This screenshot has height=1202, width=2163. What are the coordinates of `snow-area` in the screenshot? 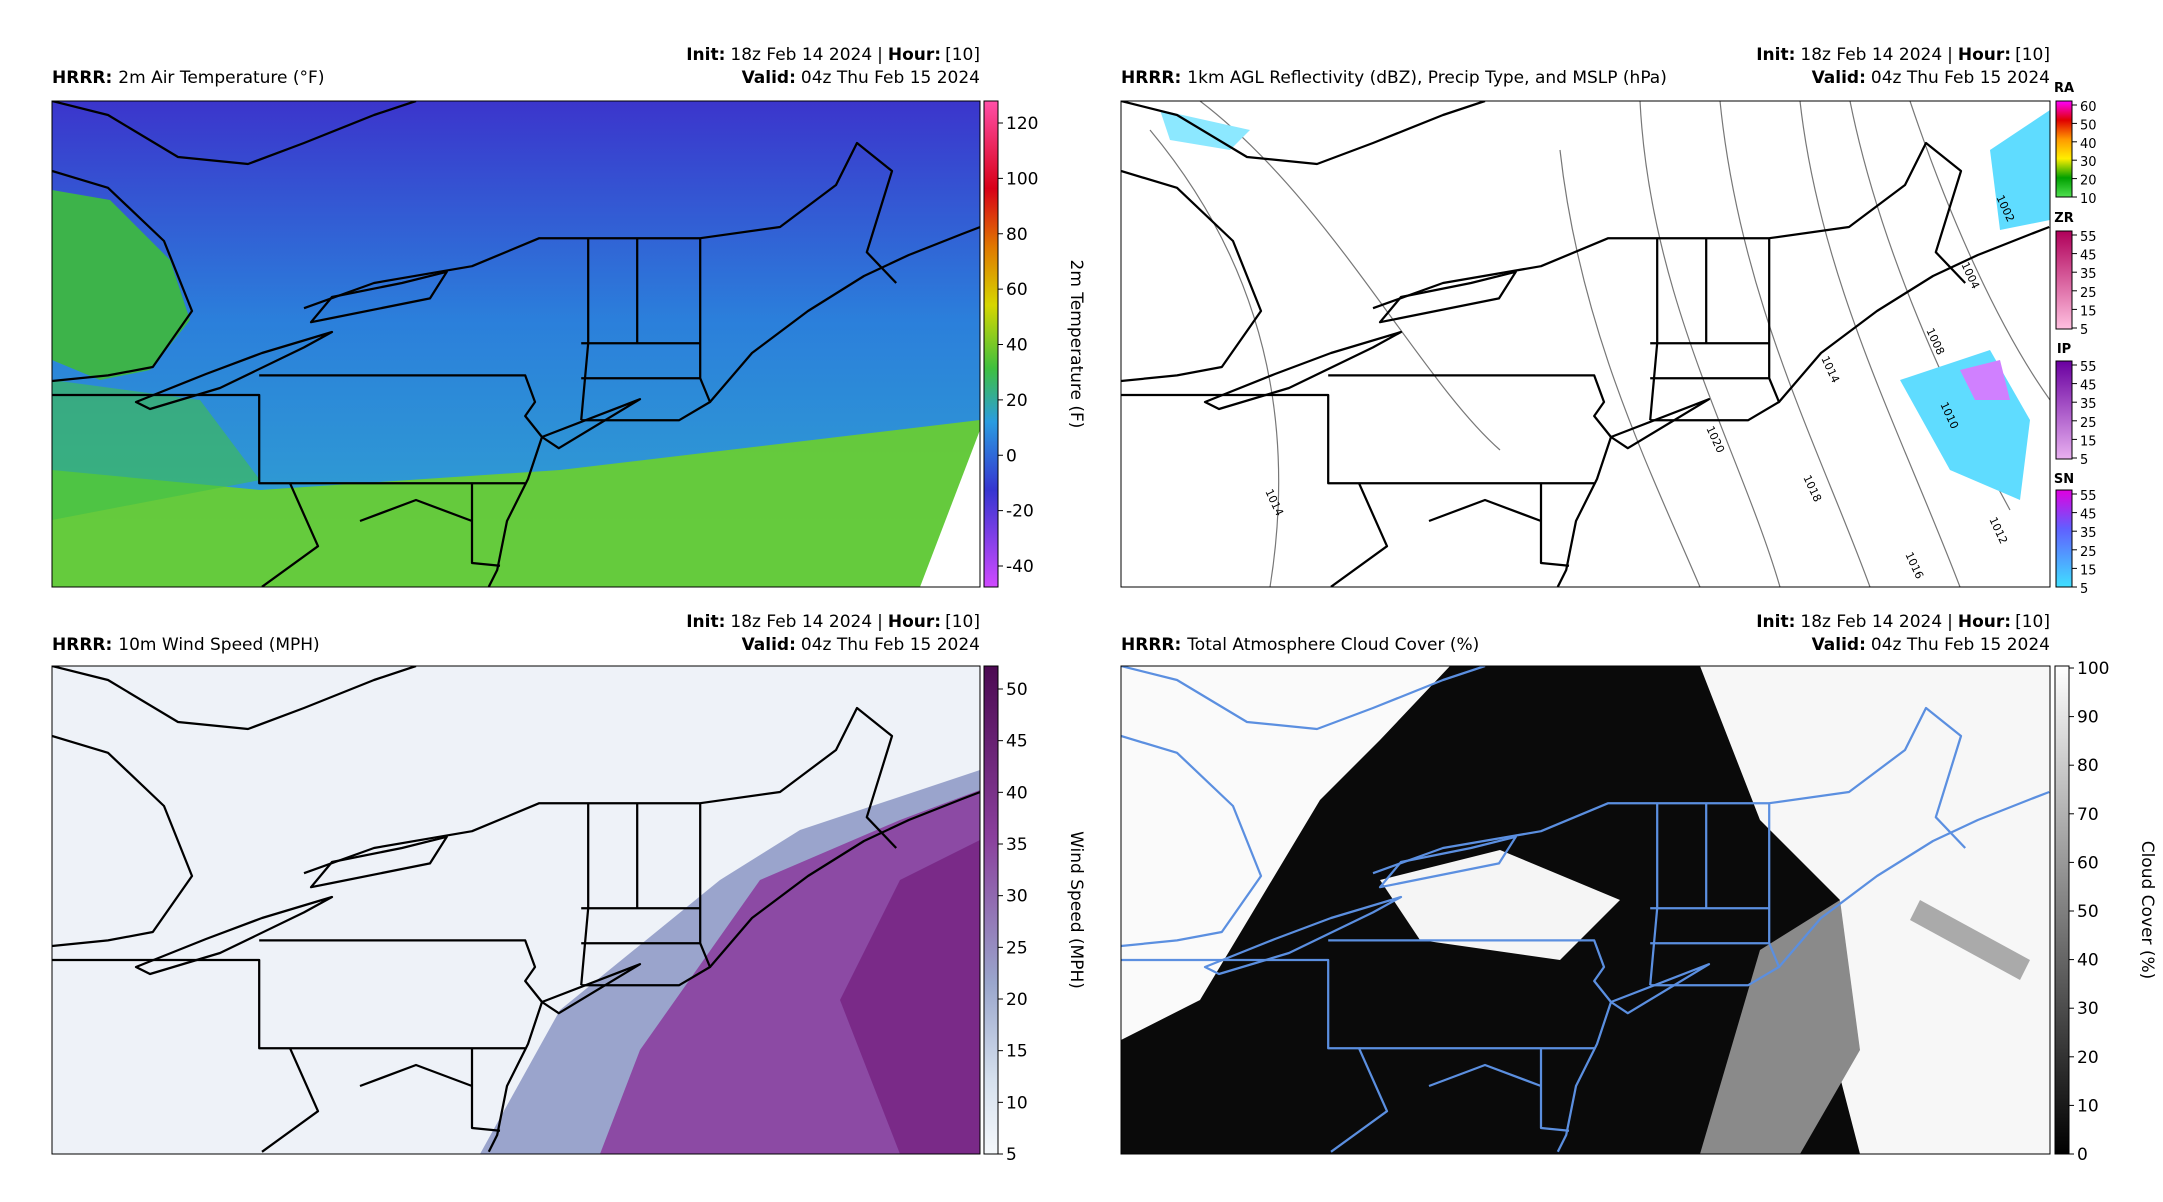 It's located at (2020, 170).